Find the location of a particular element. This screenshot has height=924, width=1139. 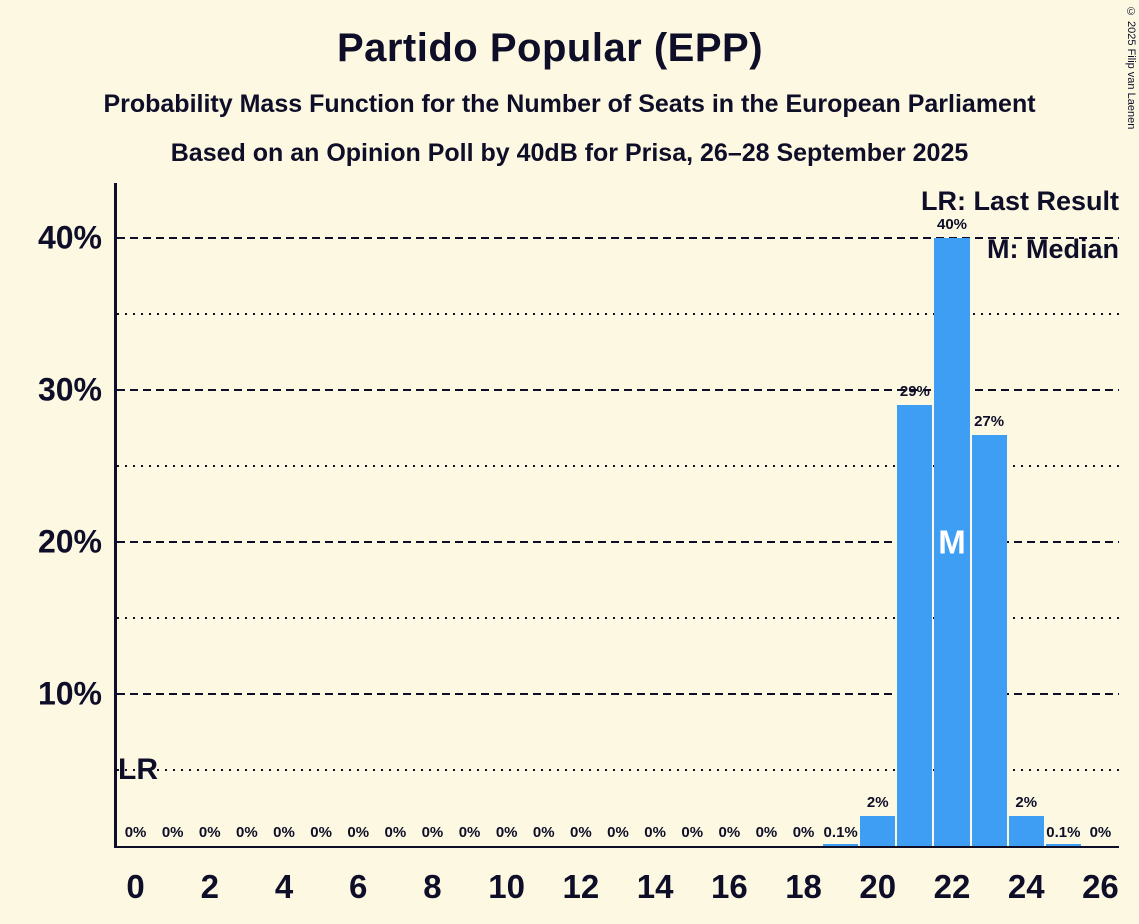

x-tick-label-2: 2 is located at coordinates (209, 886).